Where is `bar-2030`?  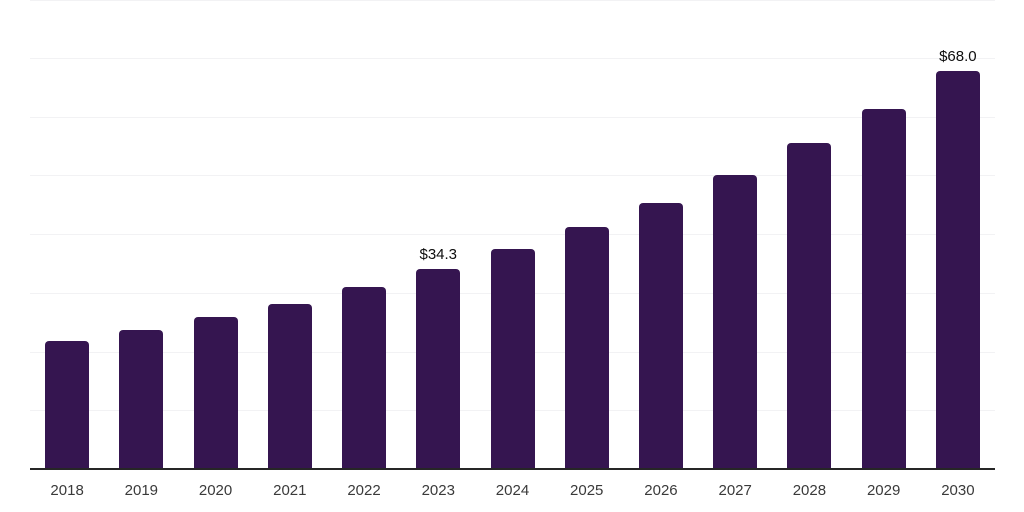 bar-2030 is located at coordinates (957, 270).